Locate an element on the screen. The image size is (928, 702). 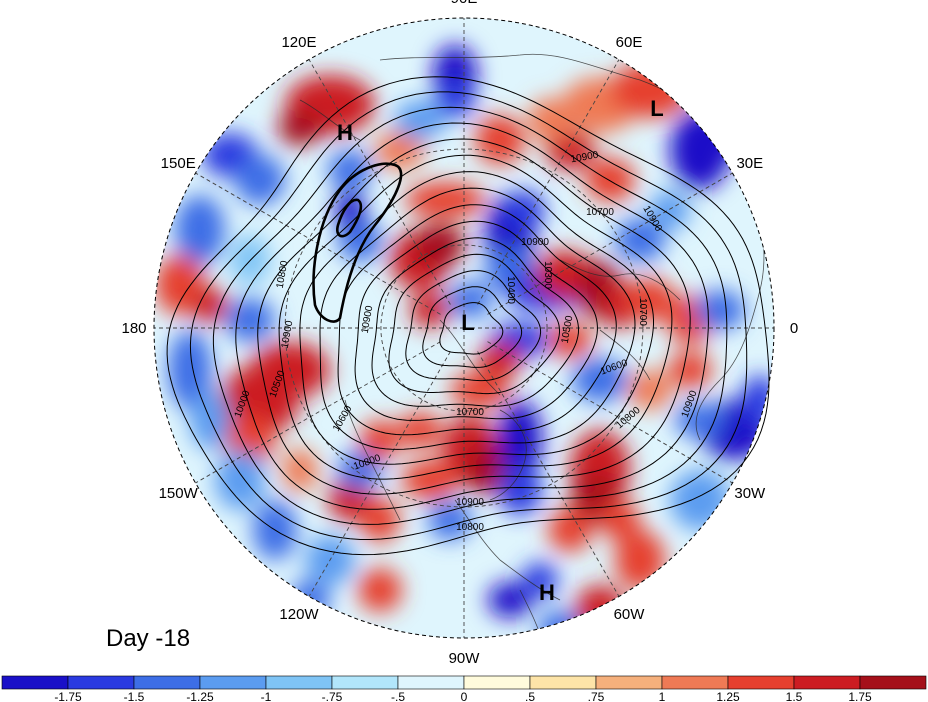
contour-label: 10300 is located at coordinates (547, 275).